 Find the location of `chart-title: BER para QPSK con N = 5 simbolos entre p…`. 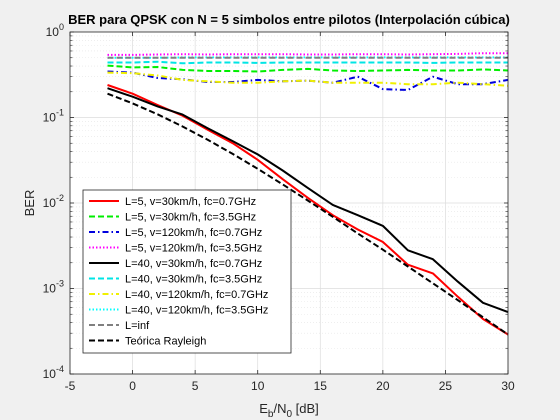

chart-title: BER para QPSK con N = 5 simbolos entre p… is located at coordinates (289, 19).